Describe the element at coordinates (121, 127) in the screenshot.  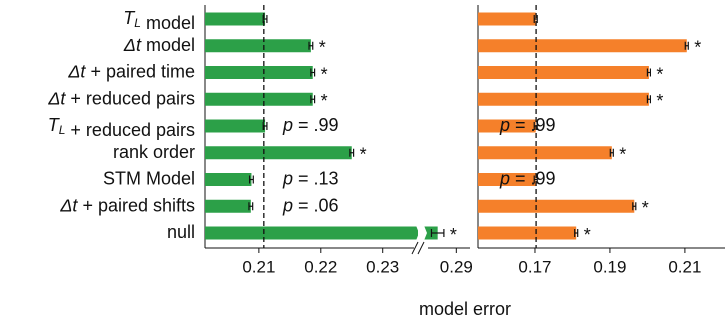
I see `category-label: TL + reduced pairs` at that location.